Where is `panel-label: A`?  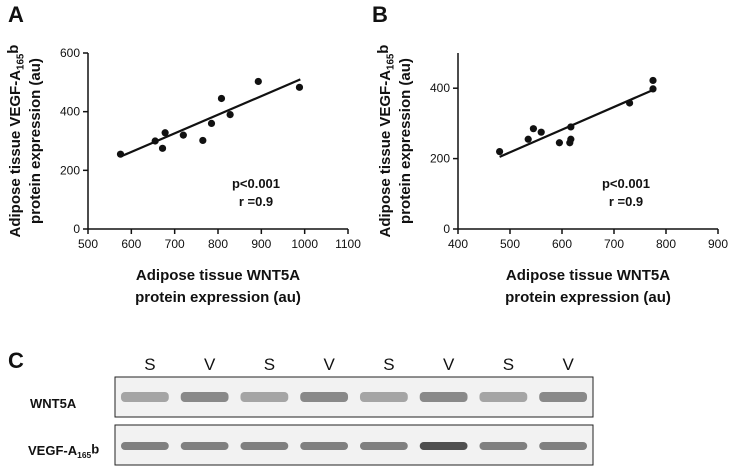
panel-label: A is located at coordinates (16, 14).